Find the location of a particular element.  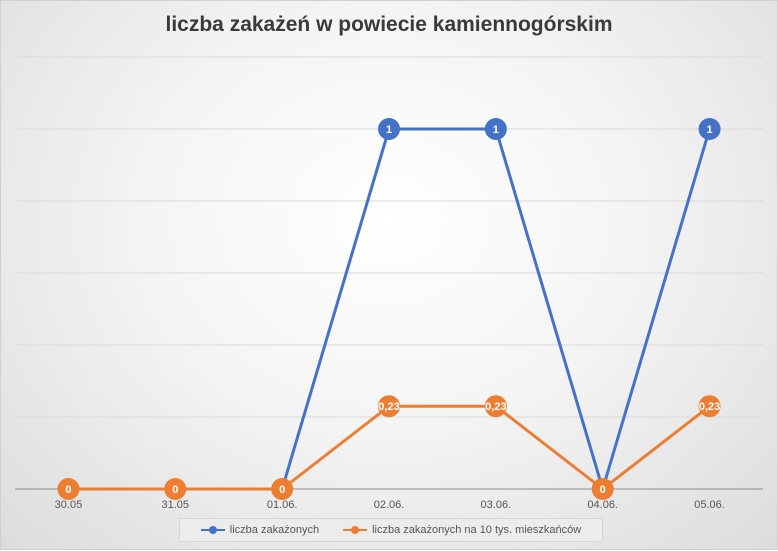

x-tick-label: 01.06. is located at coordinates (282, 505).